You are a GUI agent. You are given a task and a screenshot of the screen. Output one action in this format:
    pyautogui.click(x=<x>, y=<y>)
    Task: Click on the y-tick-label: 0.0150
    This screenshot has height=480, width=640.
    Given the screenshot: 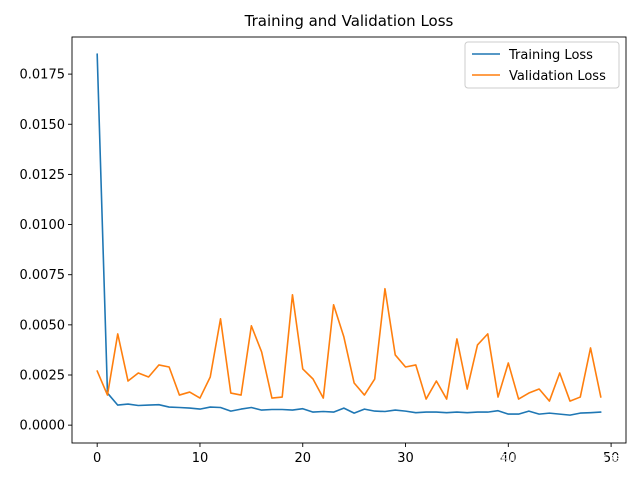 What is the action you would take?
    pyautogui.click(x=43, y=125)
    